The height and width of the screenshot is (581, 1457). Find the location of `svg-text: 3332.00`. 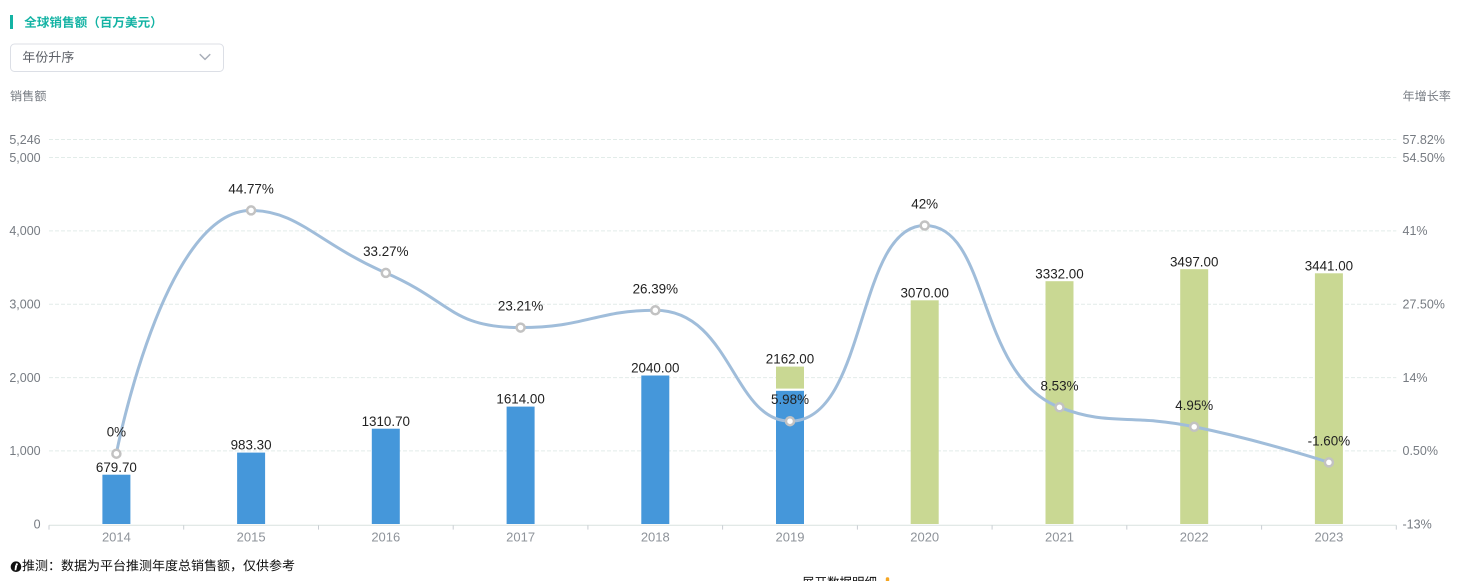

svg-text: 3332.00 is located at coordinates (1059, 273).